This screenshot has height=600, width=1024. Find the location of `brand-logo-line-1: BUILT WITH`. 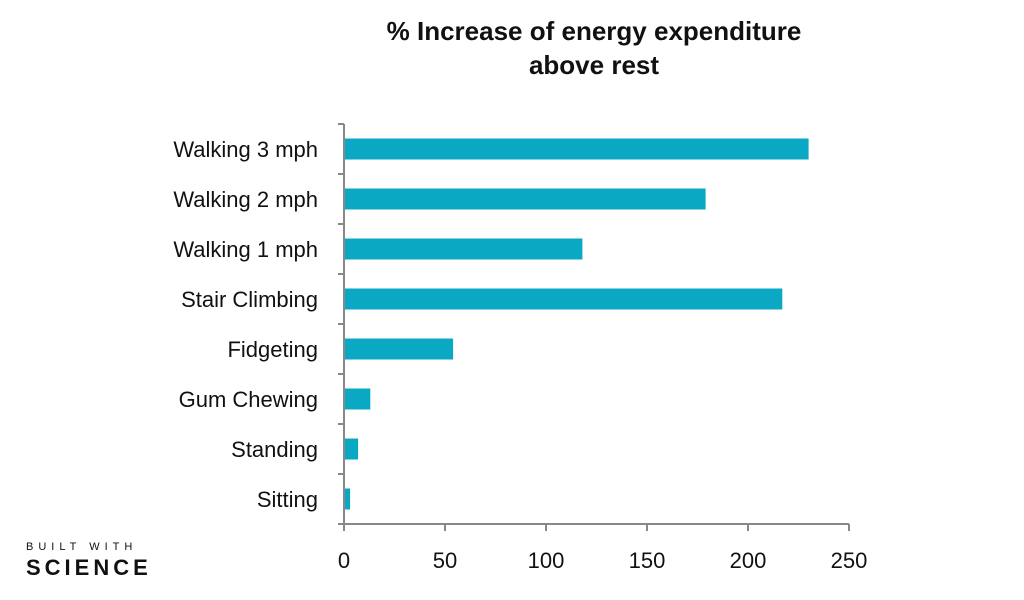

brand-logo-line-1: BUILT WITH is located at coordinates (82, 547).